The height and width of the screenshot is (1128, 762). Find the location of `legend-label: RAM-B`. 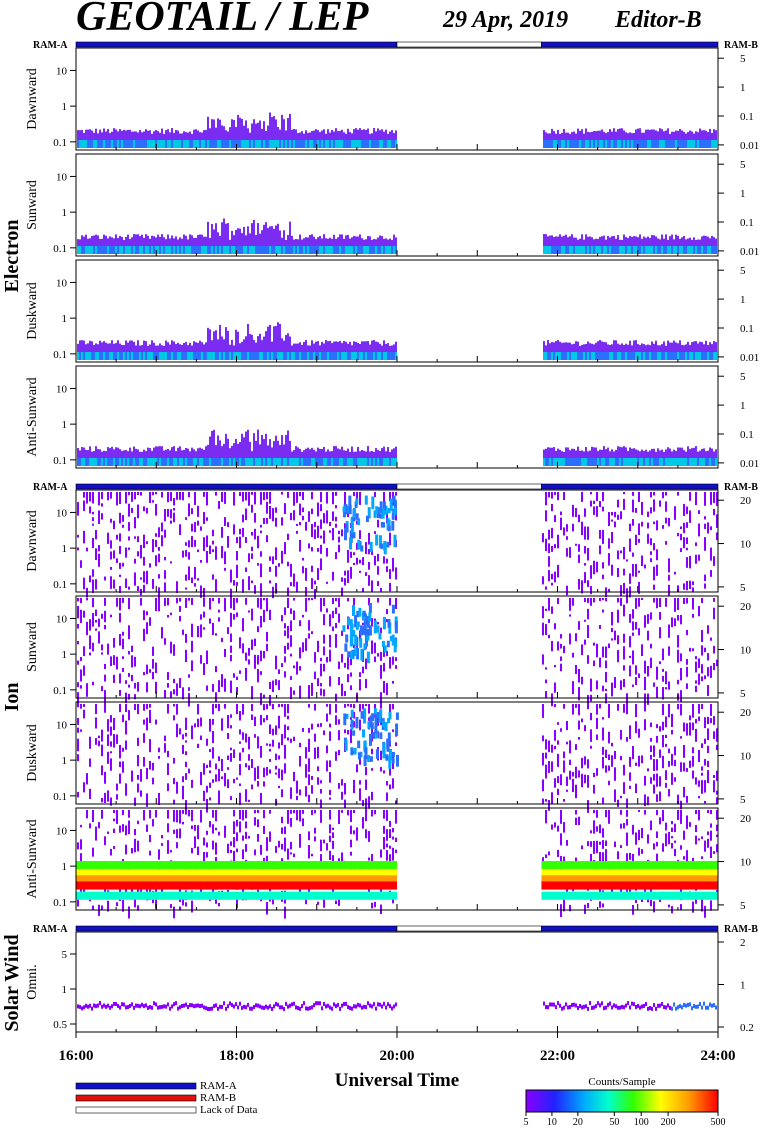

legend-label: RAM-B is located at coordinates (218, 1098).